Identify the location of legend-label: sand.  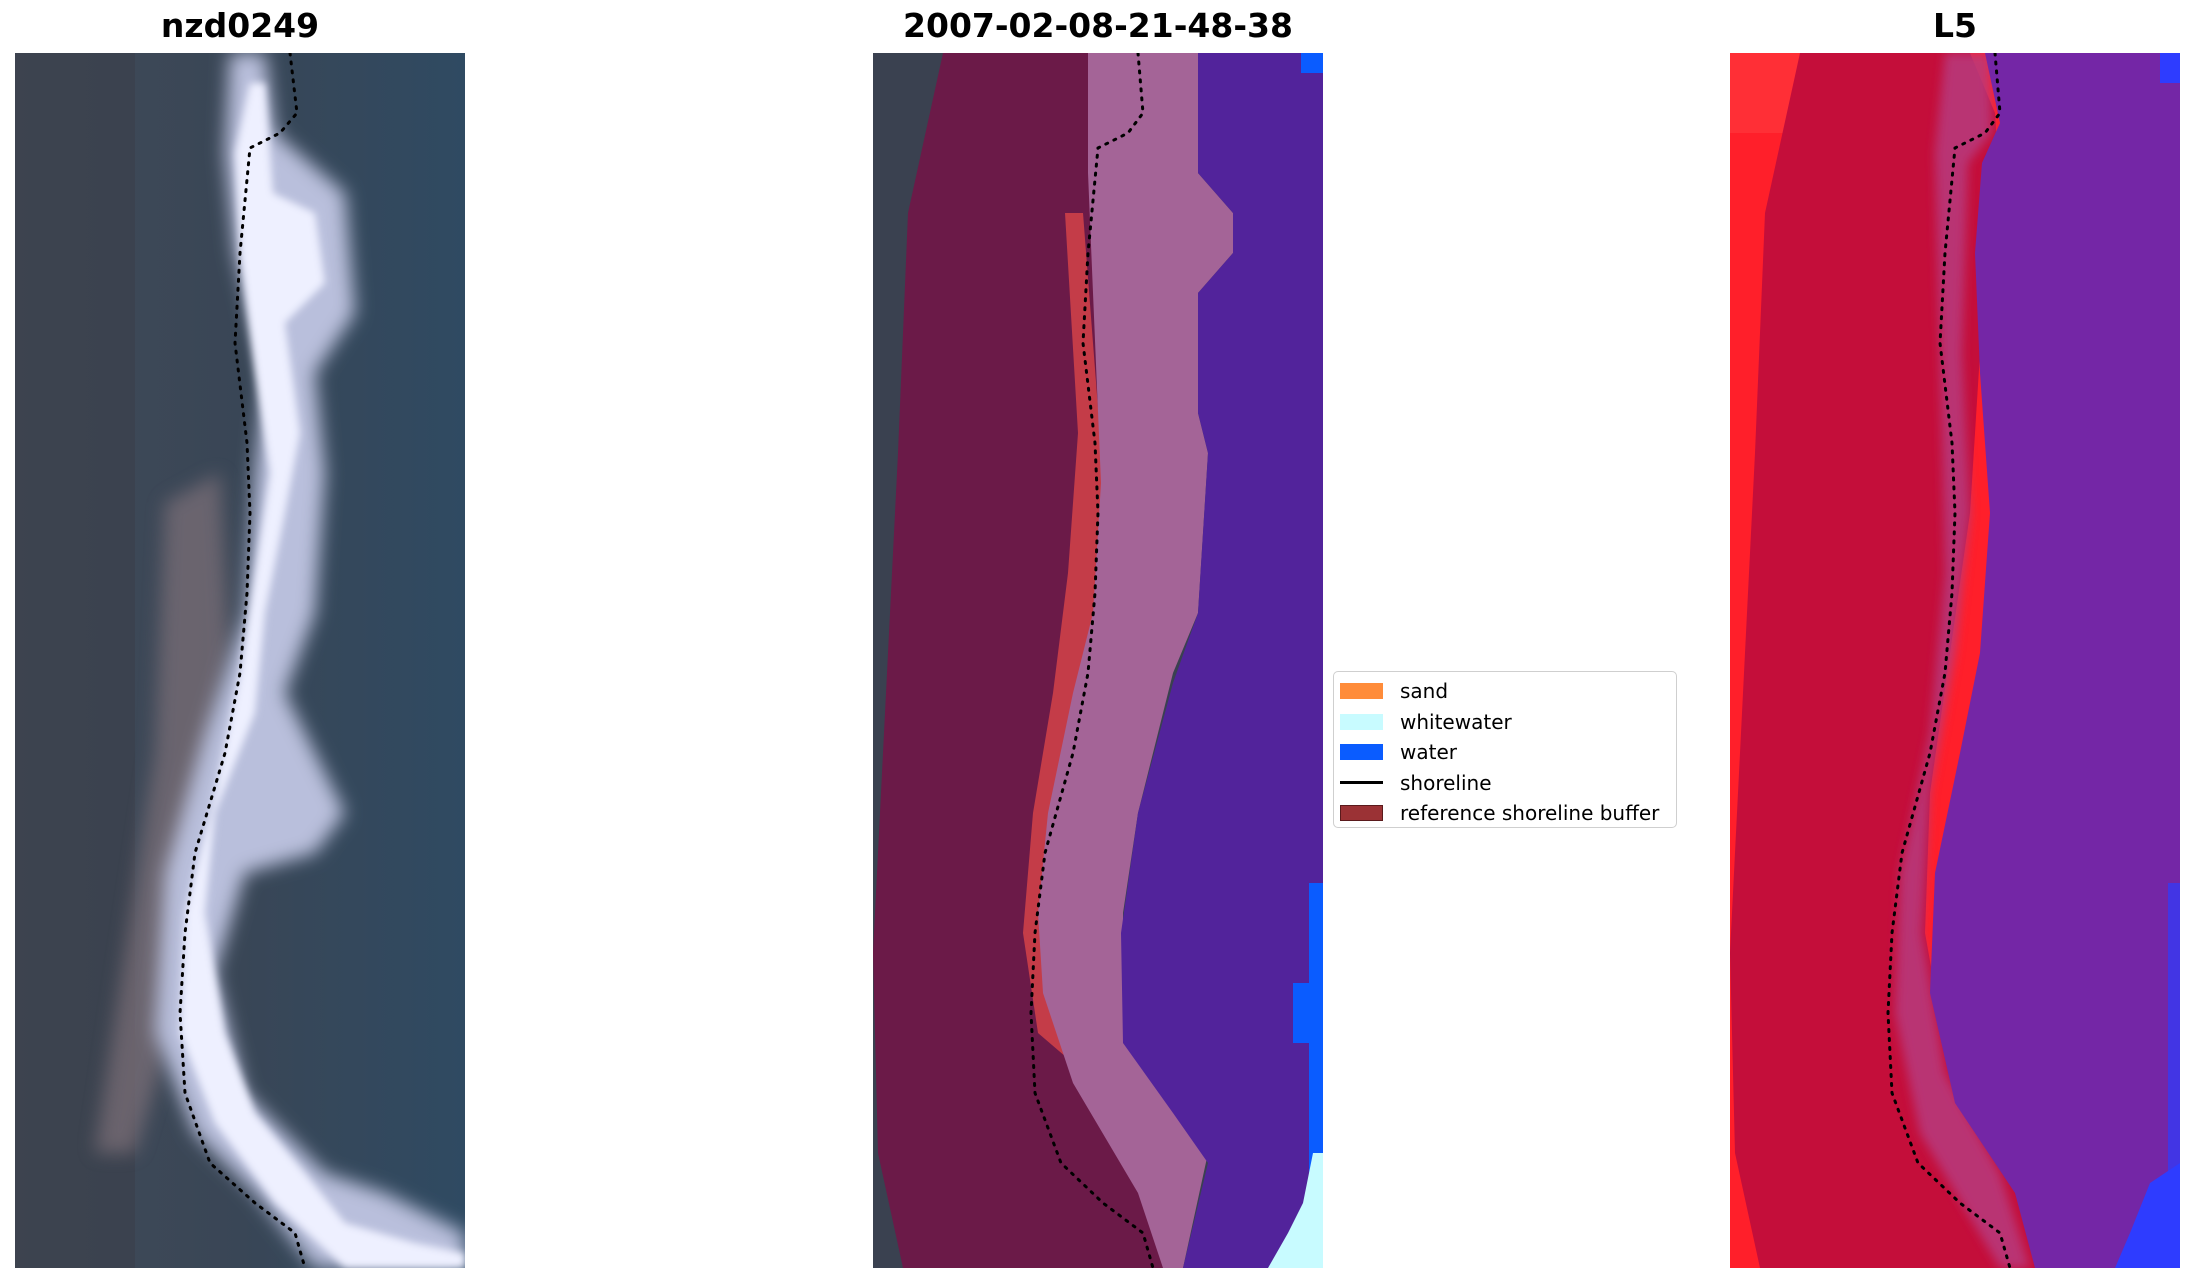
(1424, 691).